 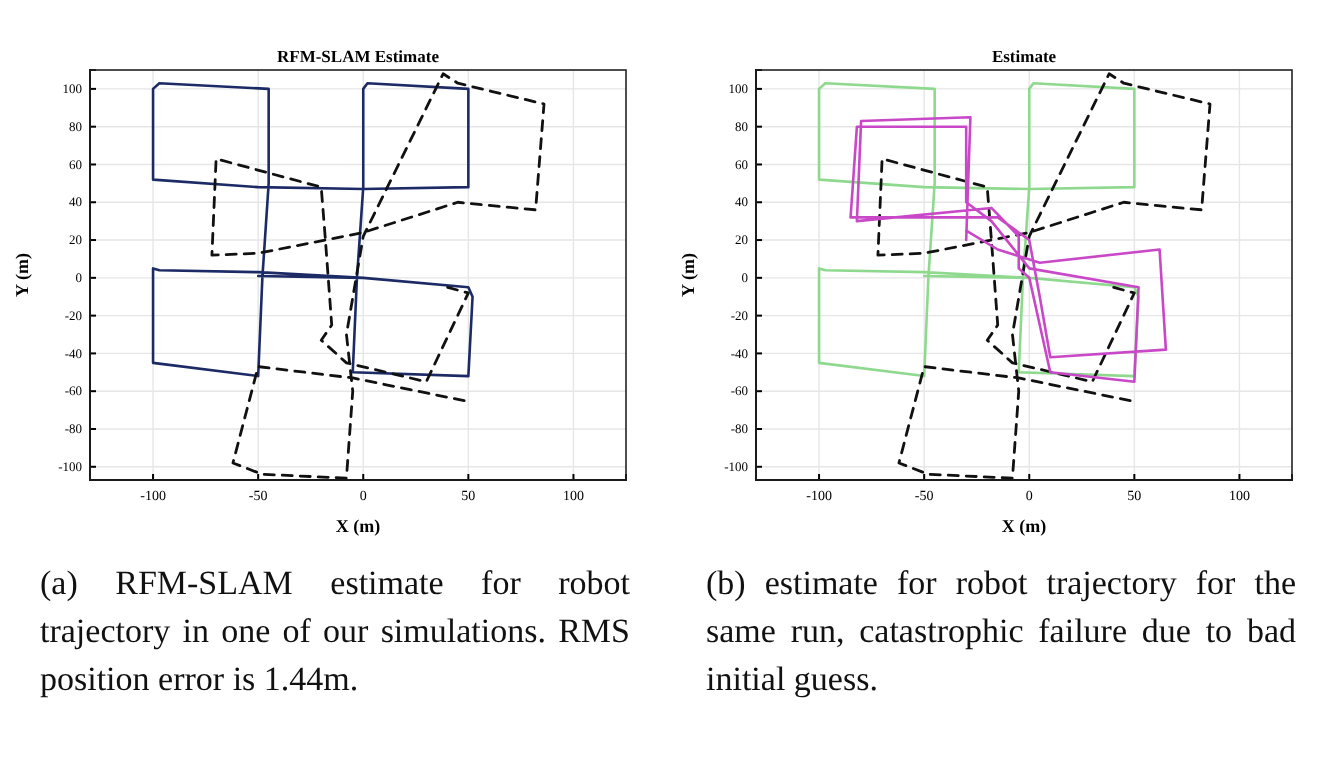 What do you see at coordinates (1001, 632) in the screenshot?
I see `text: (b) estimate for robot trajectory for the same run, catastrophic failure due to bad initial guess.` at bounding box center [1001, 632].